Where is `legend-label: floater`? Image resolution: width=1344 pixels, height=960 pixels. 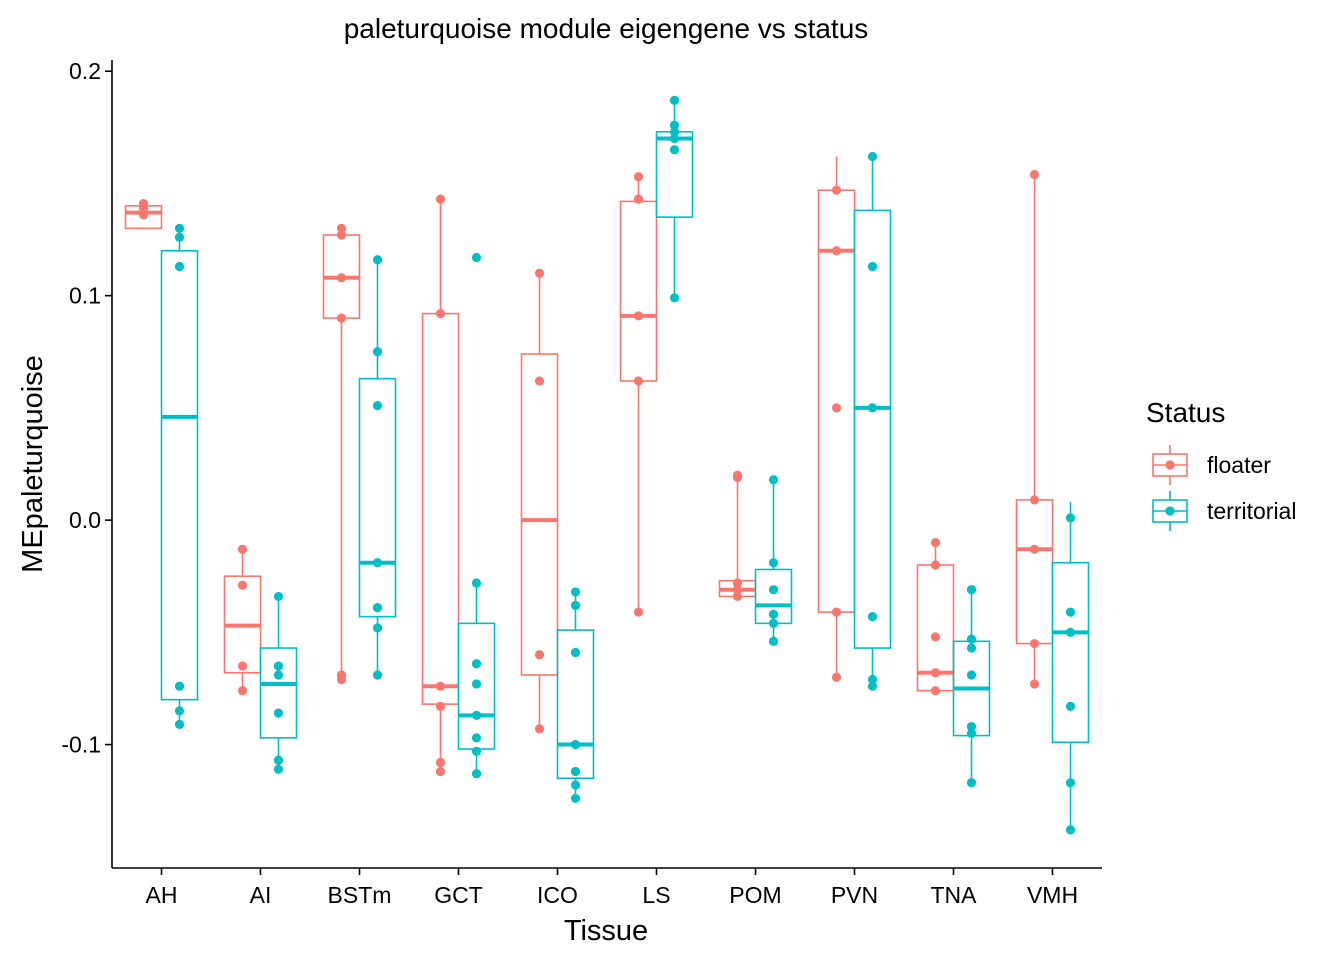
legend-label: floater is located at coordinates (1239, 465).